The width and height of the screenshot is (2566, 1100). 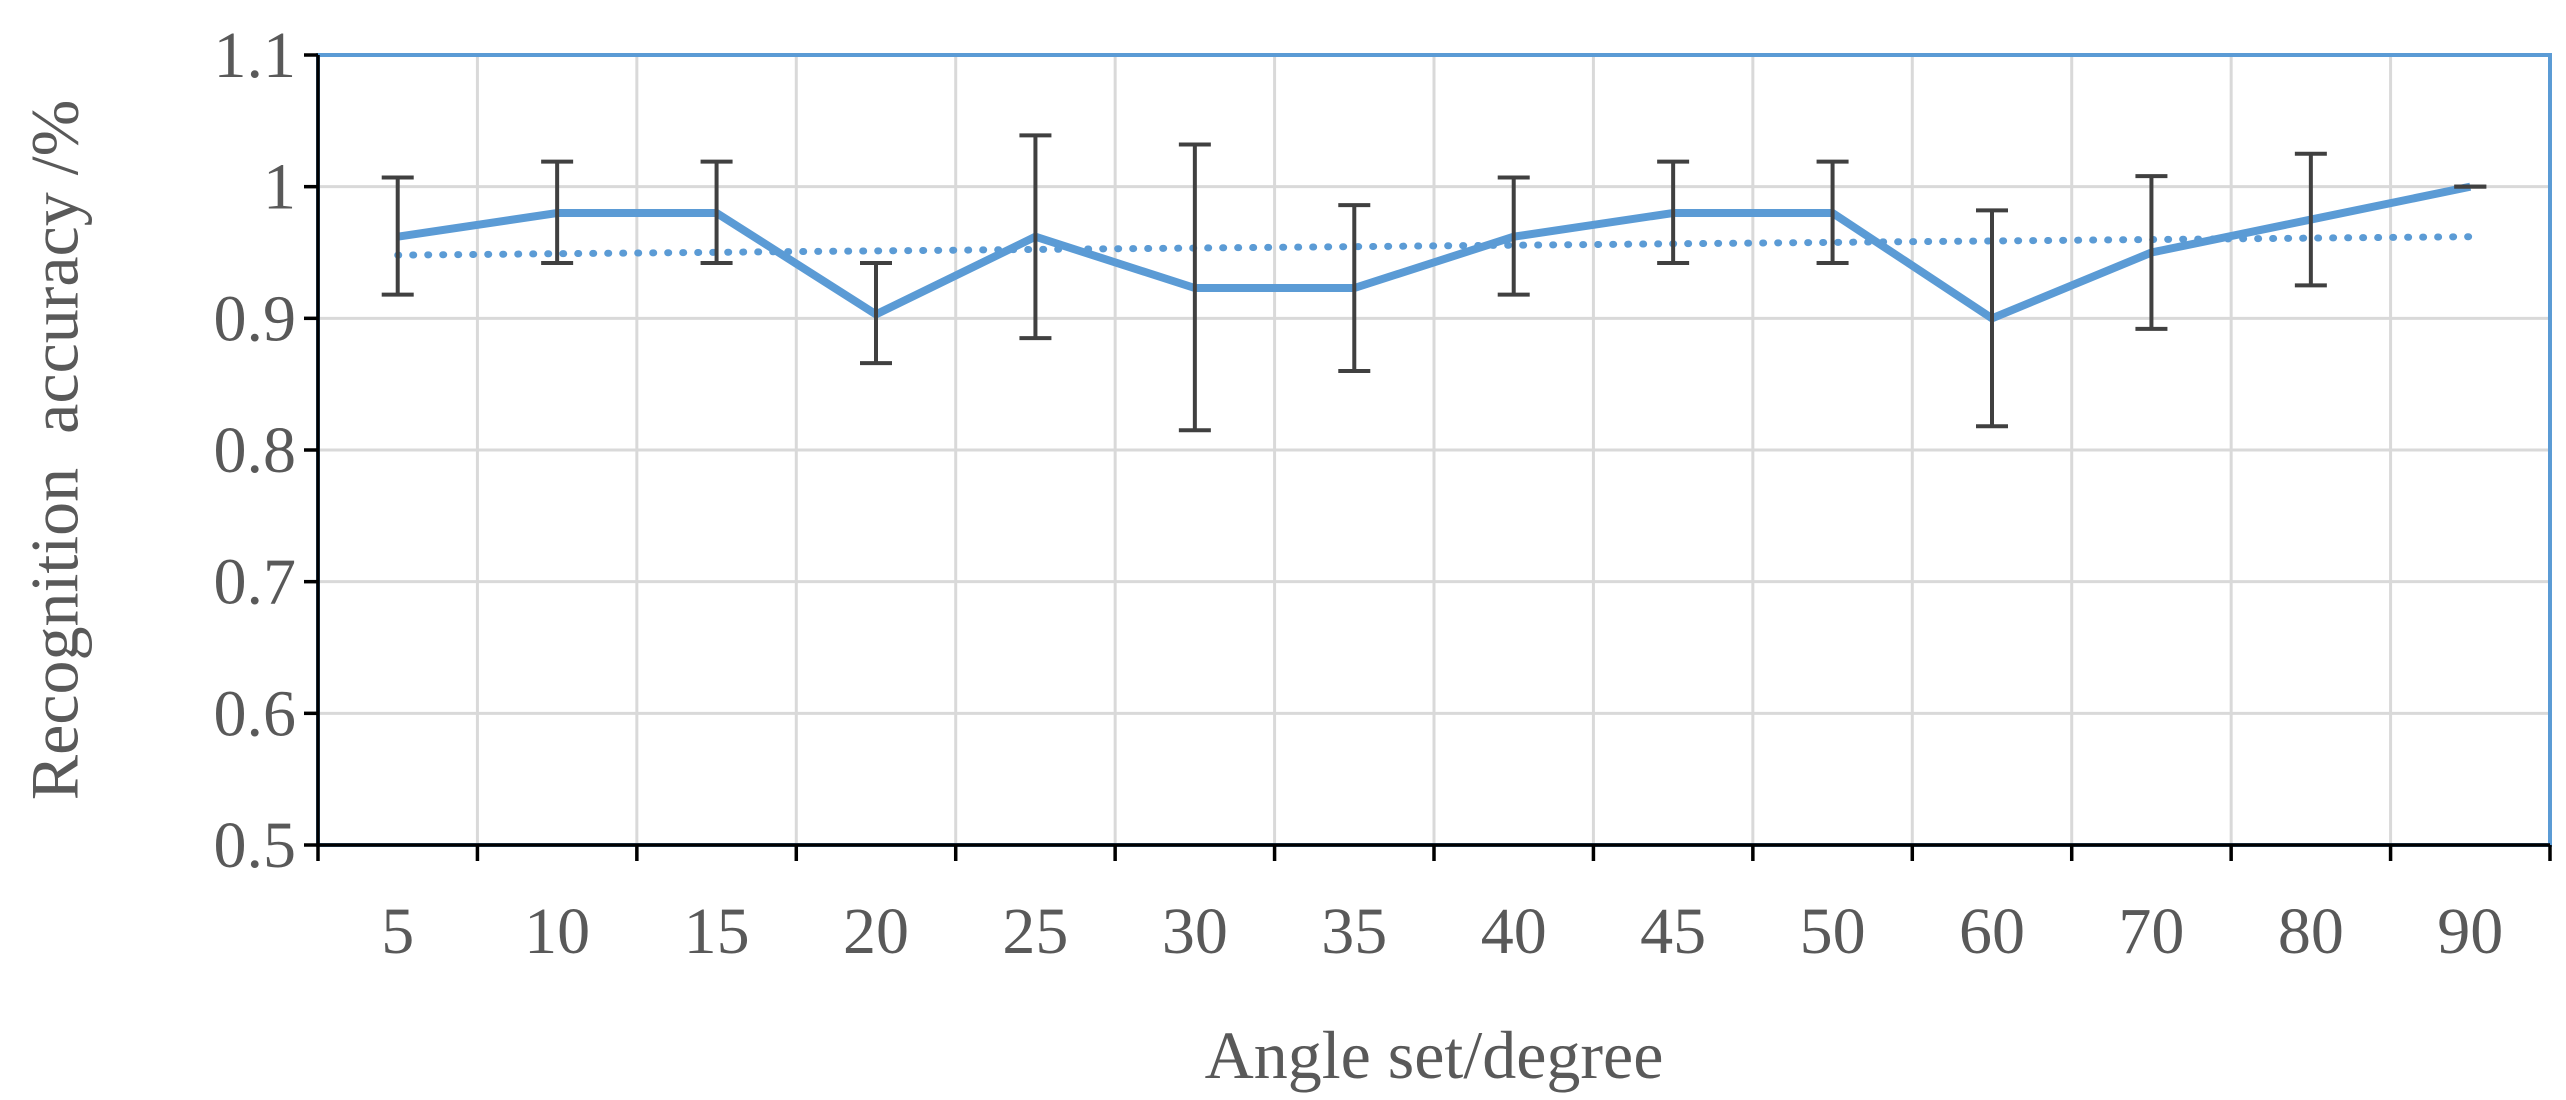 I want to click on x-tick-label: 10, so click(x=557, y=931).